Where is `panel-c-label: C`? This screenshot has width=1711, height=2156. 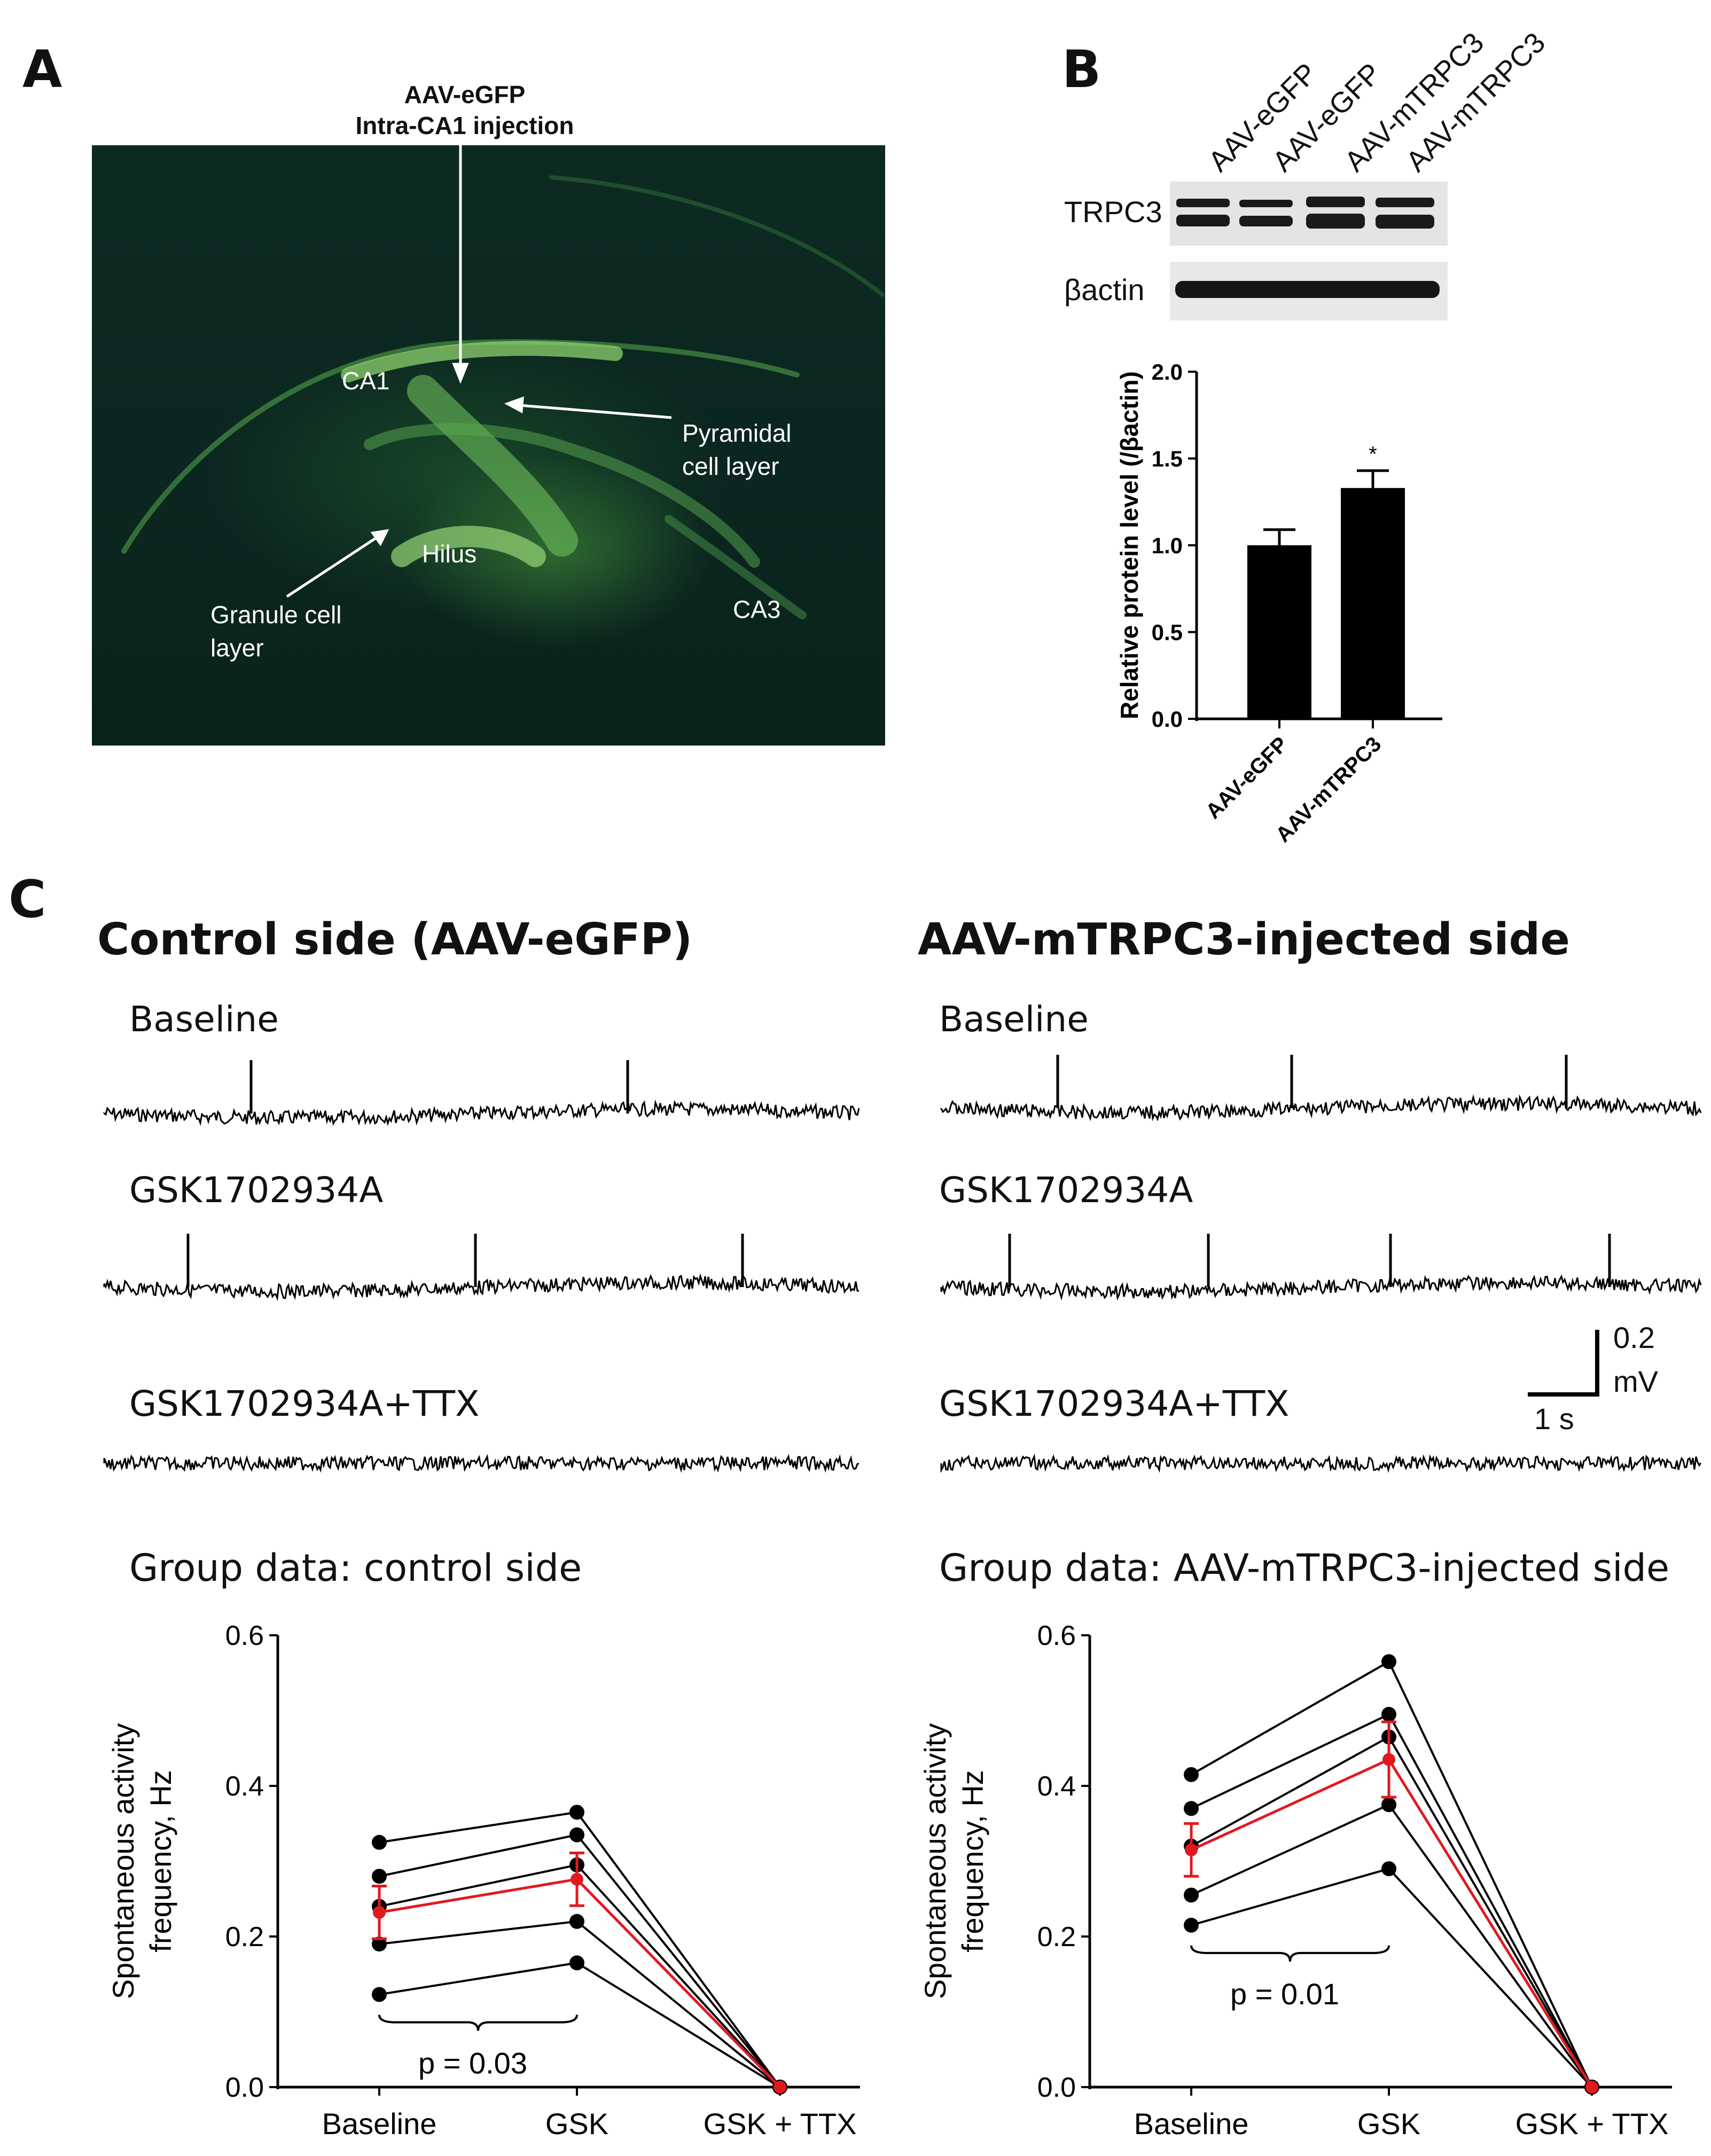
panel-c-label: C is located at coordinates (27, 899).